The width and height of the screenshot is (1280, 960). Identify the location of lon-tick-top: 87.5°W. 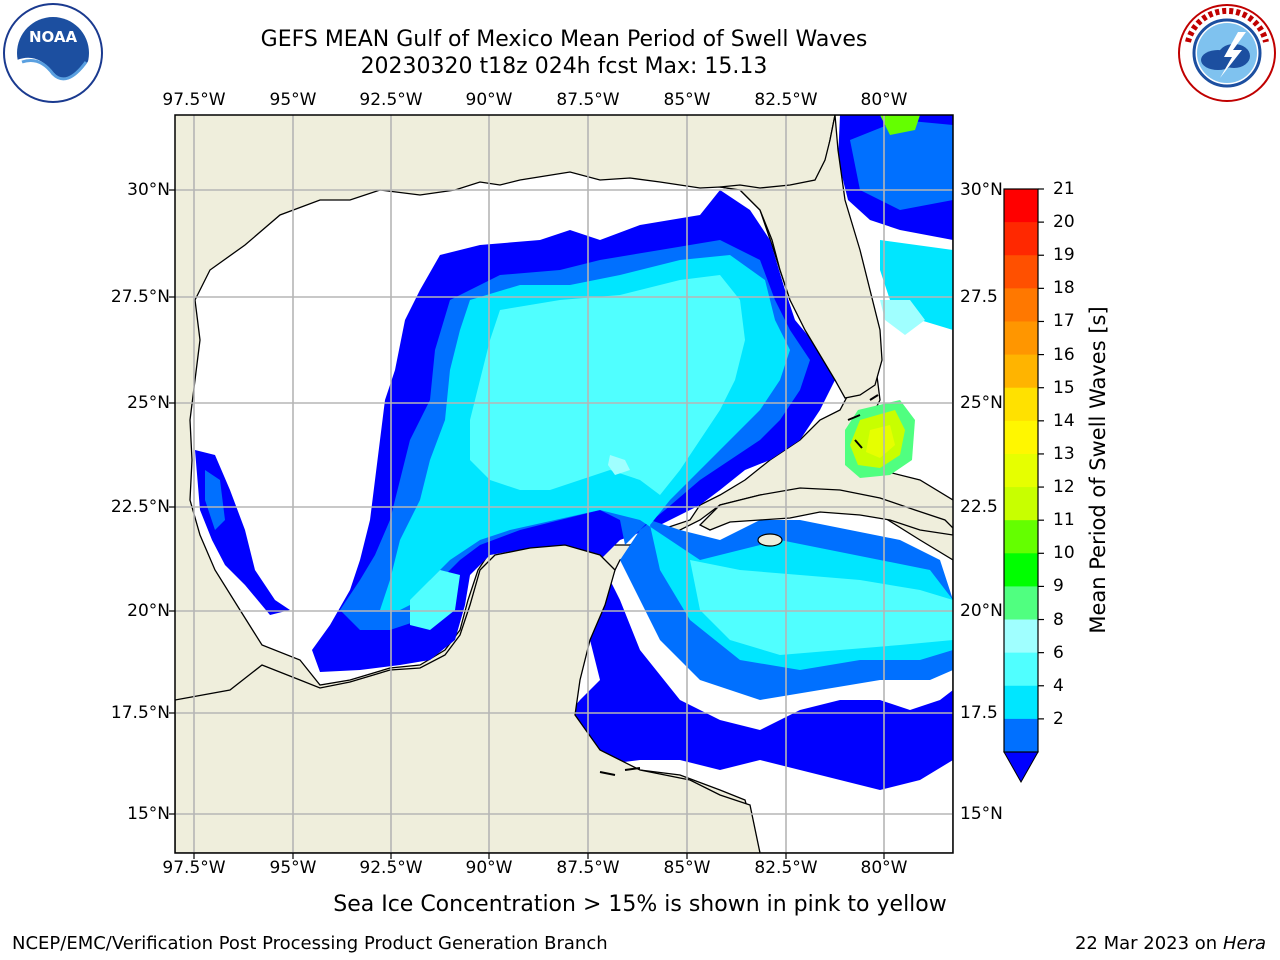
(588, 100).